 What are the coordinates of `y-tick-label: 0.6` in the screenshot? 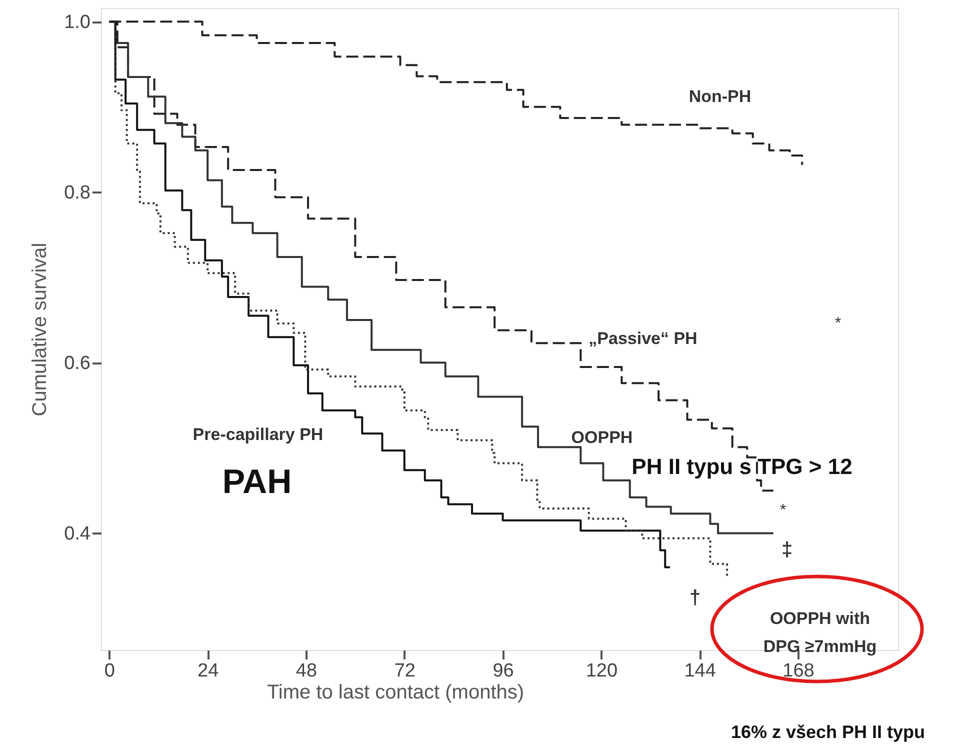 It's located at (77, 363).